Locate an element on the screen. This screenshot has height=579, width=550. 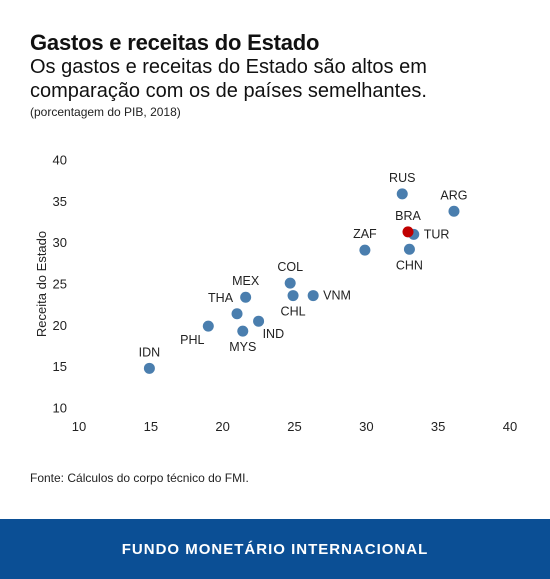
point-label-rus: RUS is located at coordinates (402, 178).